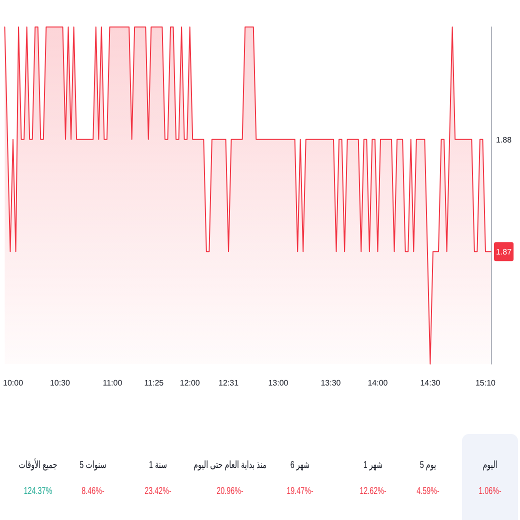 The image size is (520, 520). Describe the element at coordinates (230, 492) in the screenshot. I see `text: 20.96%-` at that location.